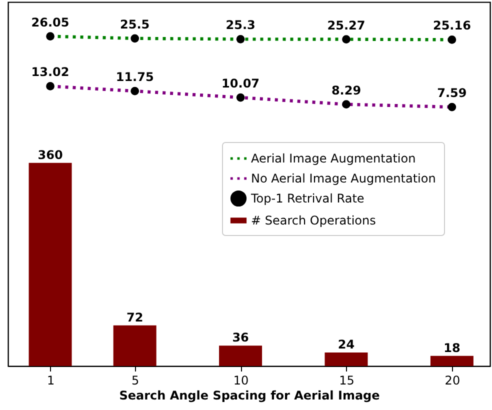  Describe the element at coordinates (333, 159) in the screenshot. I see `legend-label: Aerial Image Augmentation` at that location.